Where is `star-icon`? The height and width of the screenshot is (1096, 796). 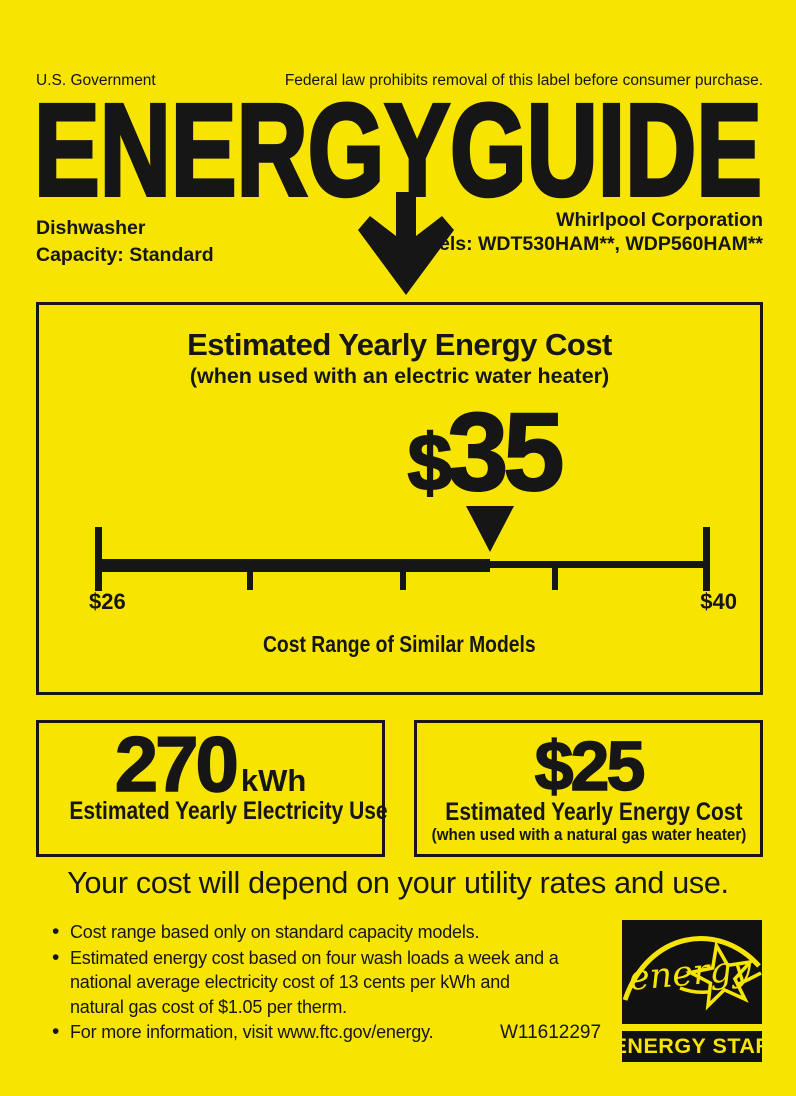 star-icon is located at coordinates (720, 975).